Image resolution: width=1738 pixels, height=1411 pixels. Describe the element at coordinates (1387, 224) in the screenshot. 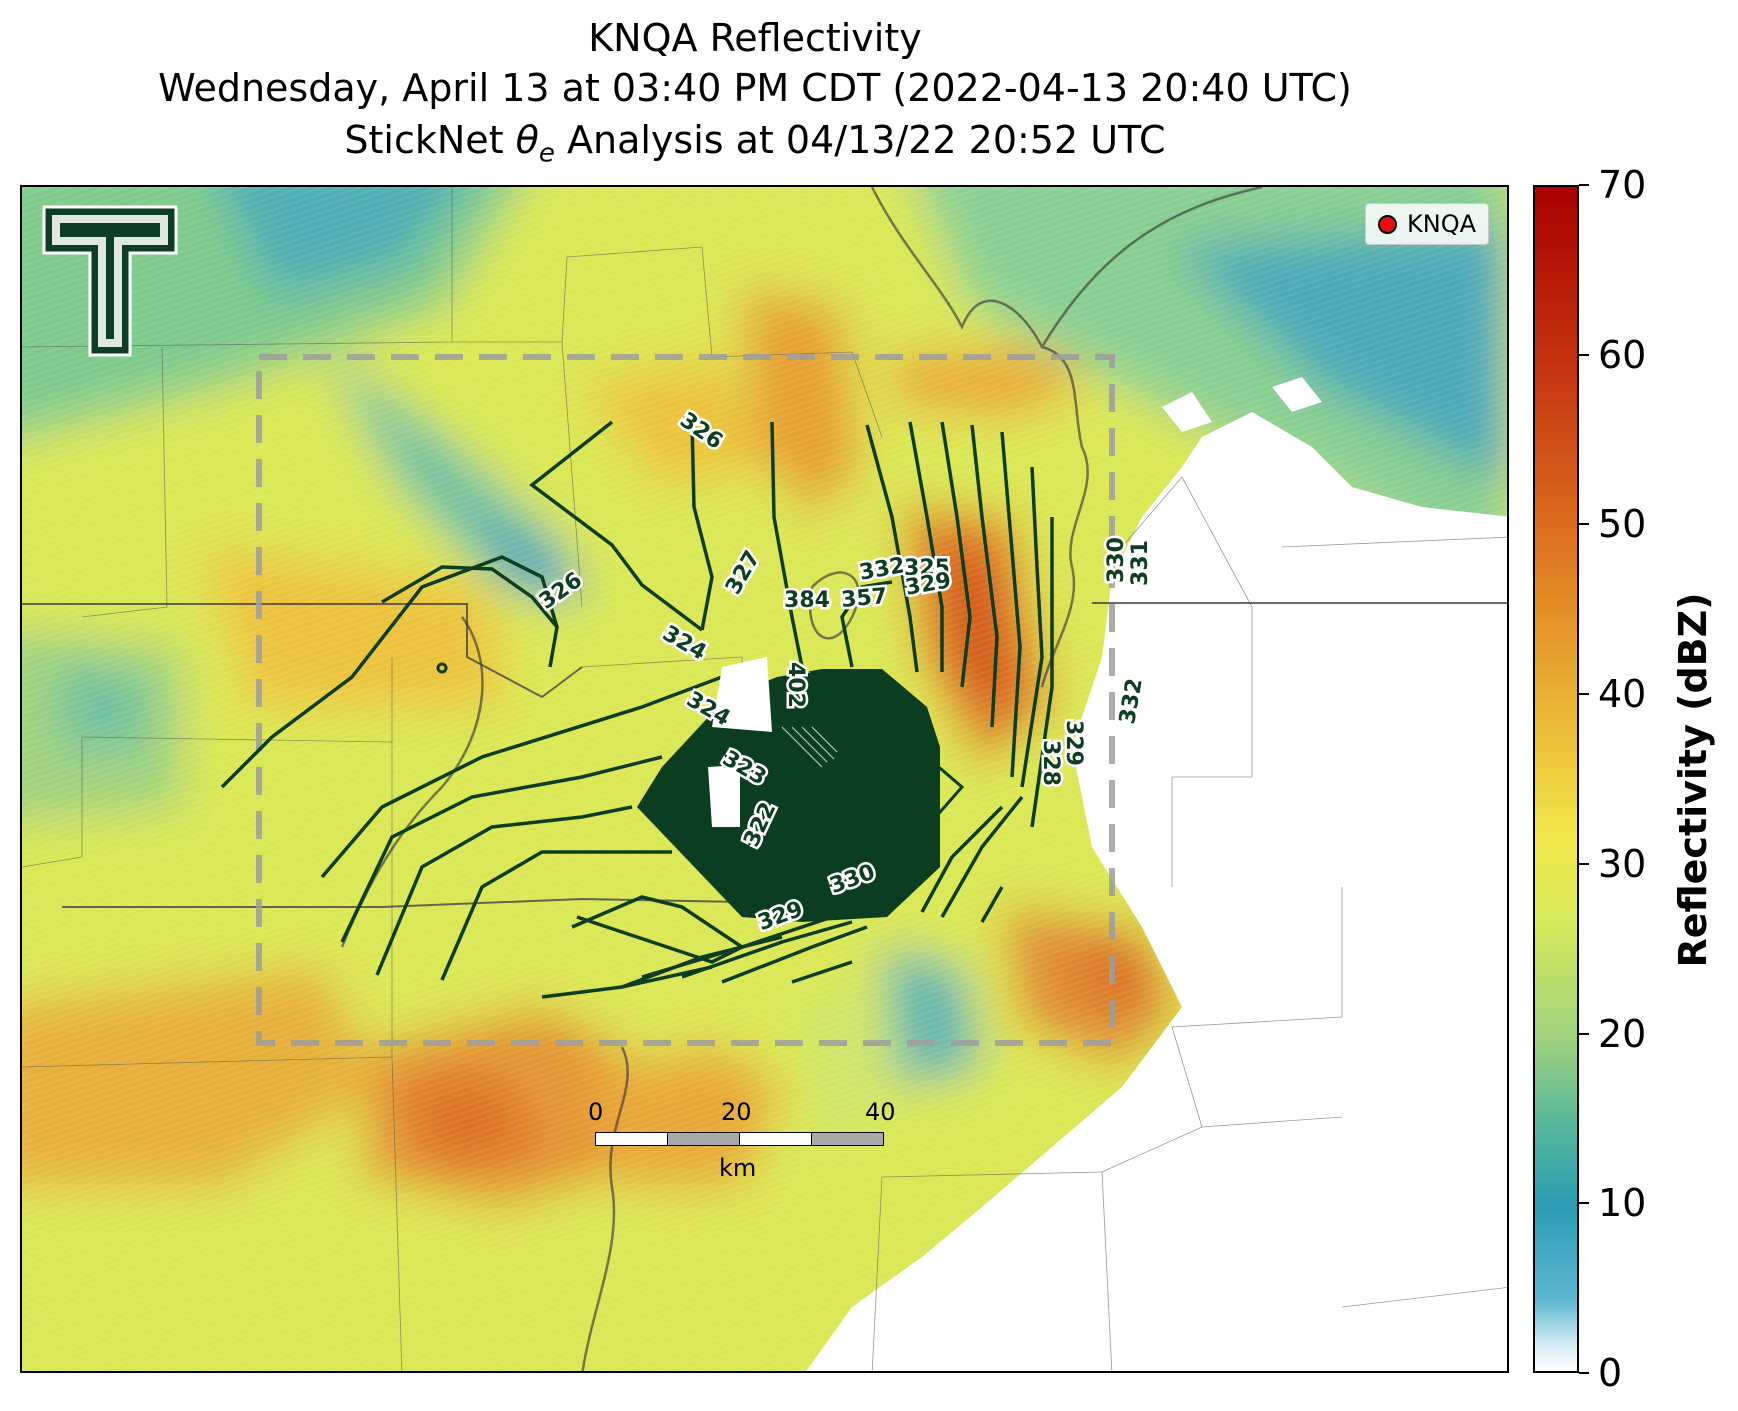

I see `radar-site-marker-icon` at that location.